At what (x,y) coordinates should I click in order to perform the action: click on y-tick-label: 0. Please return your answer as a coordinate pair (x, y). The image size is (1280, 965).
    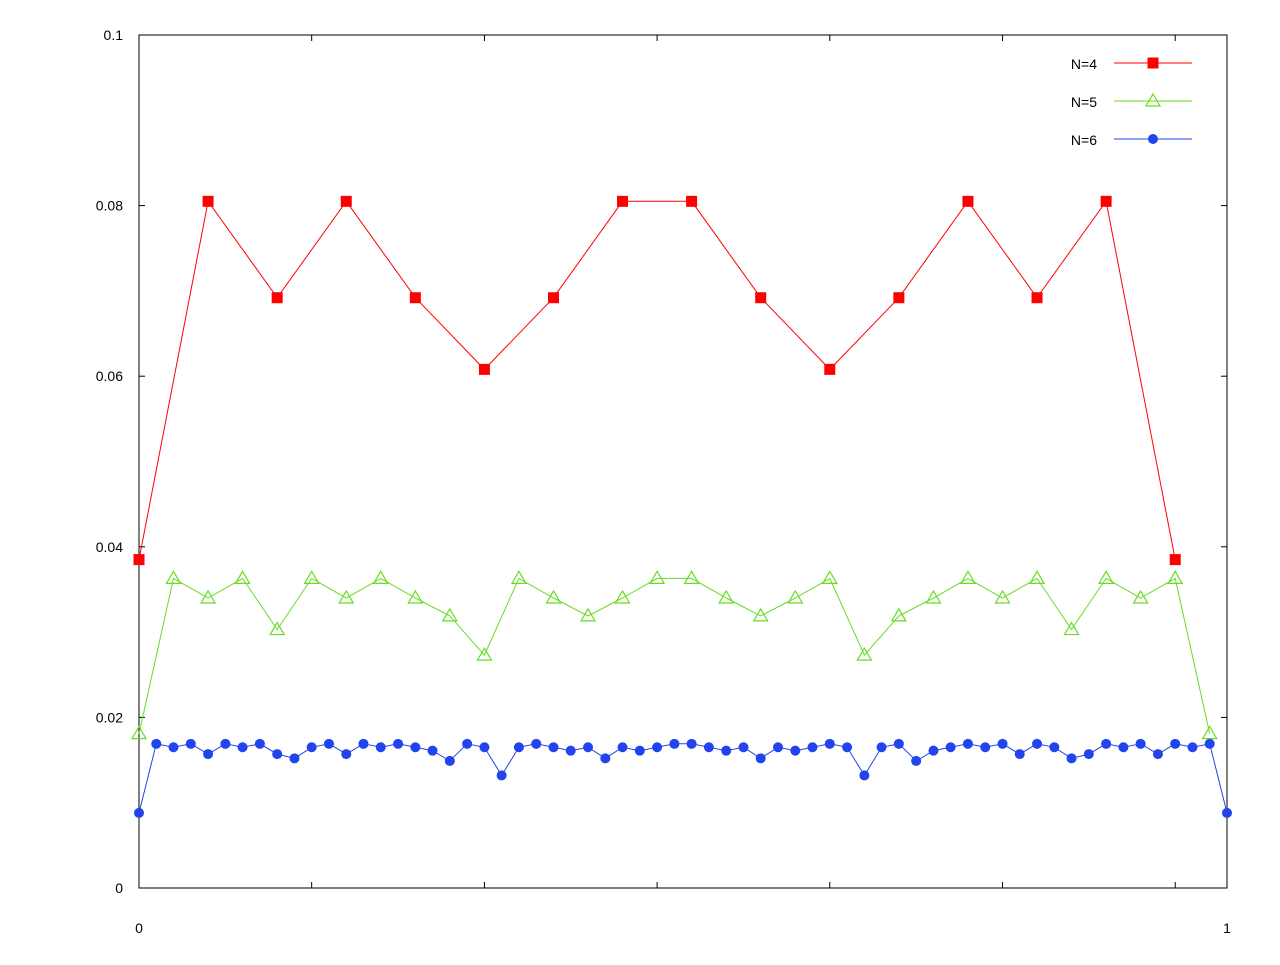
    Looking at the image, I should click on (119, 888).